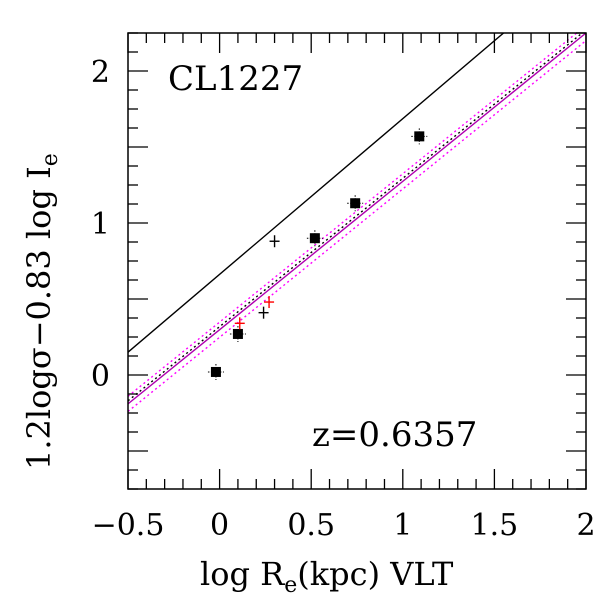  What do you see at coordinates (242, 574) in the screenshot?
I see `x-axis-label-main: log R` at bounding box center [242, 574].